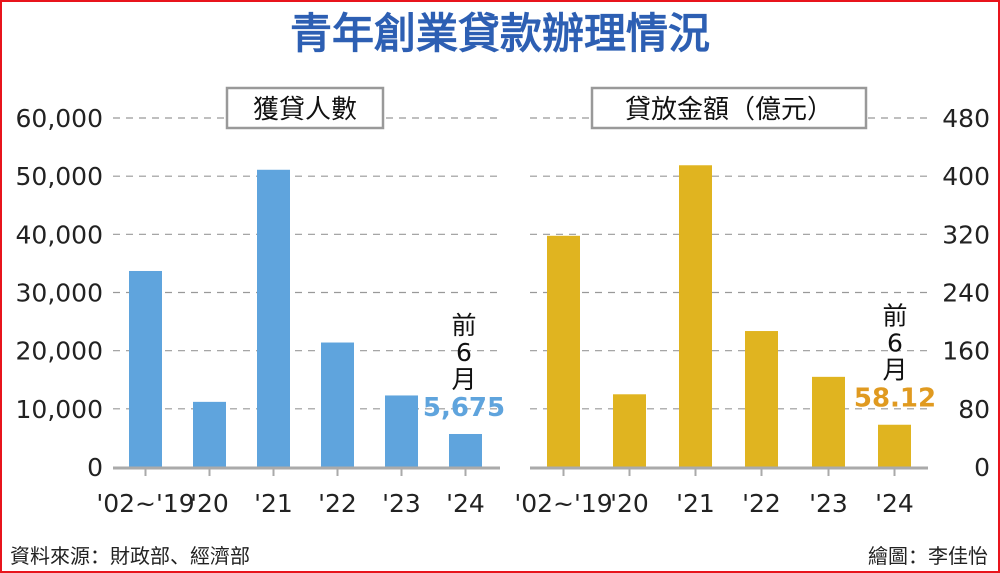 The image size is (1000, 573). I want to click on y-tick-label: 50,000, so click(59, 176).